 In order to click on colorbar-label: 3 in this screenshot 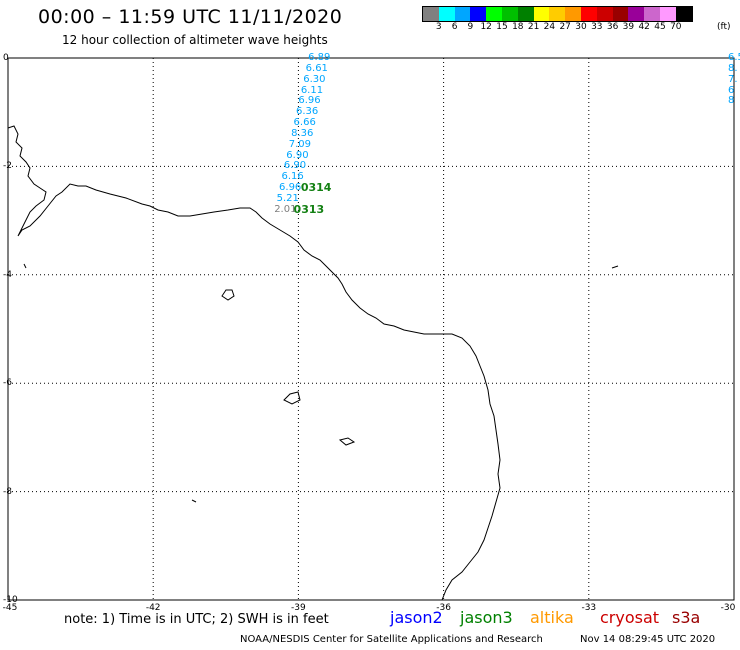, I will do `click(438, 27)`.